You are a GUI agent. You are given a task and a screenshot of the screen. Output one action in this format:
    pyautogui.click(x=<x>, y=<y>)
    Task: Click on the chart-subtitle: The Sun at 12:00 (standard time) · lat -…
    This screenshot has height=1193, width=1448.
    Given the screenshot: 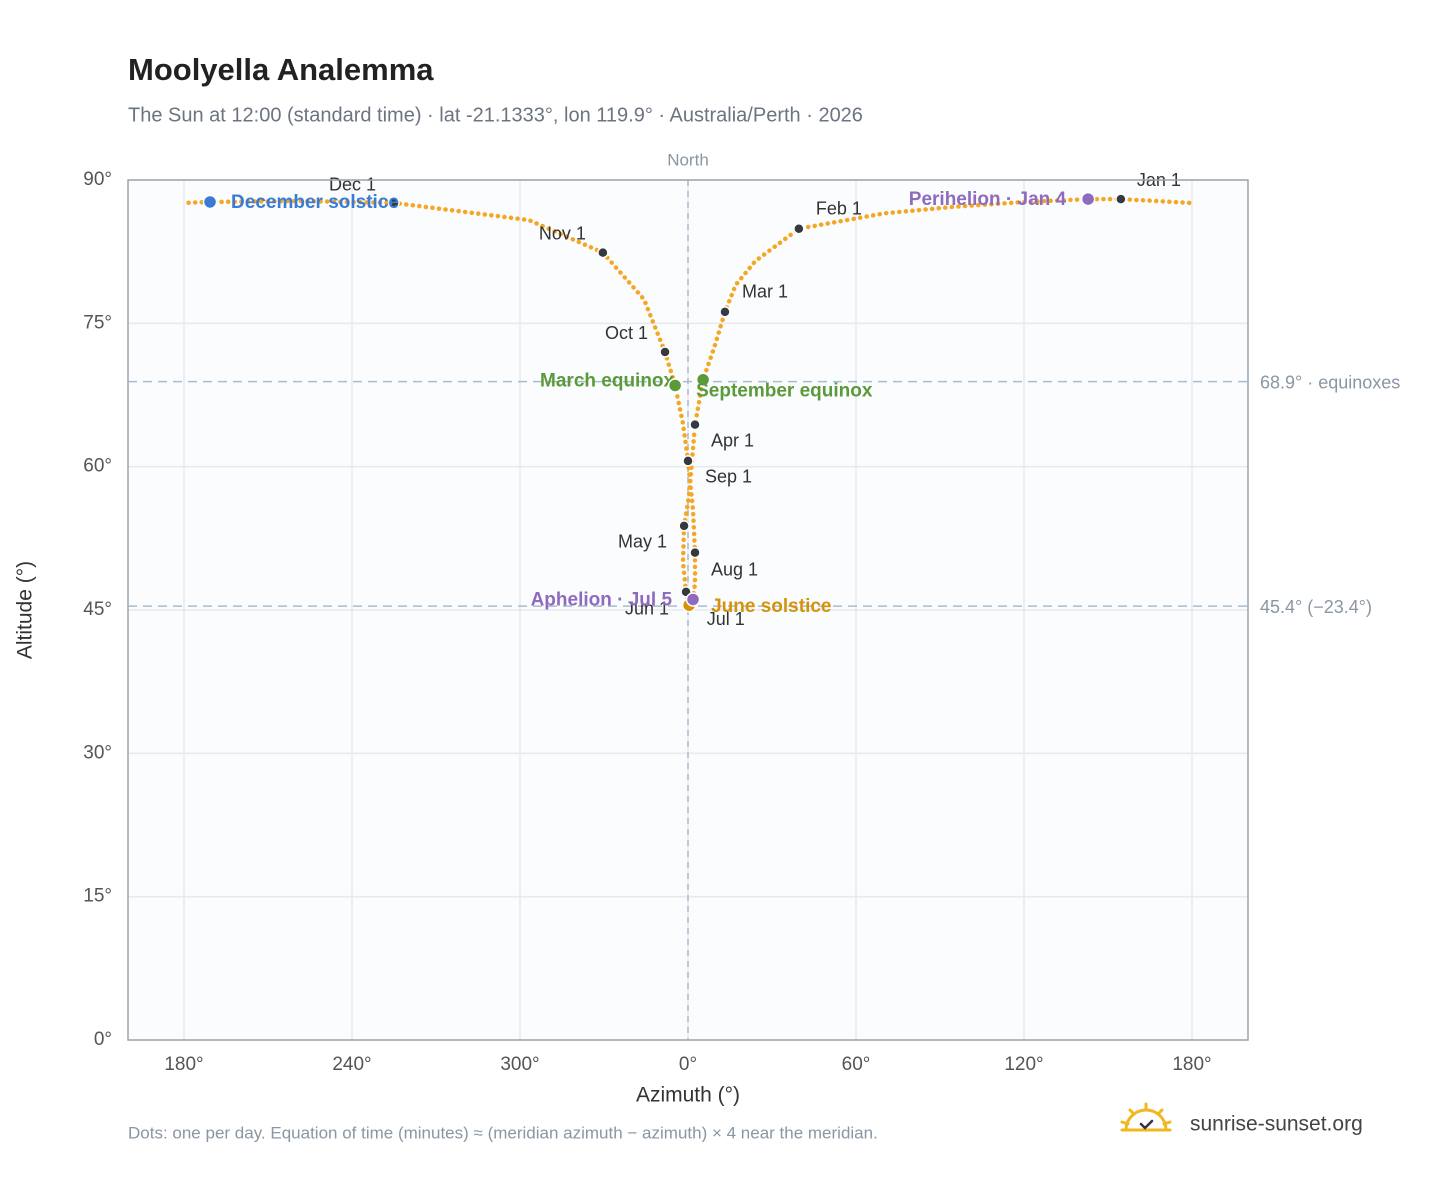 What is the action you would take?
    pyautogui.click(x=495, y=115)
    